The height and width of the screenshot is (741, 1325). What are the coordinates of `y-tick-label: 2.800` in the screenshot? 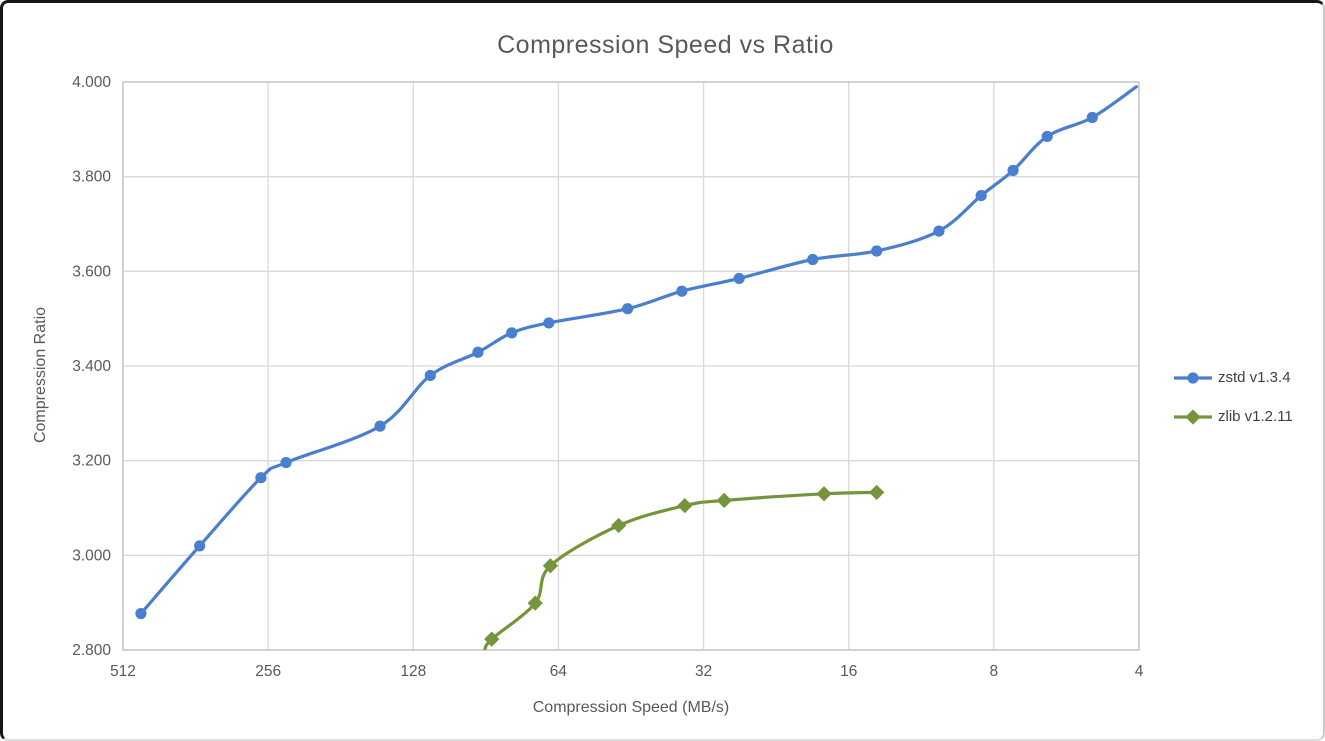 It's located at (91, 650).